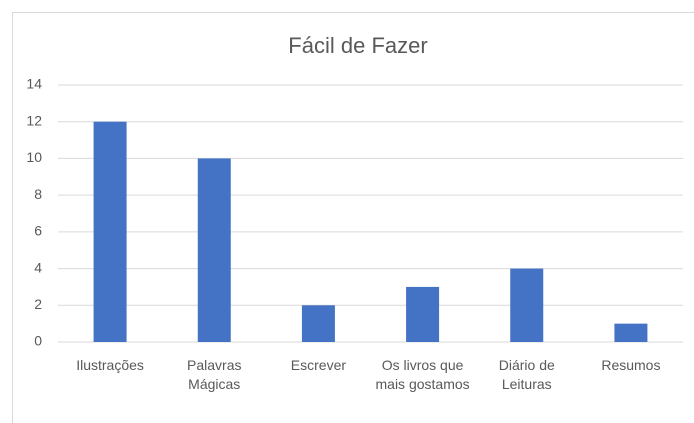  Describe the element at coordinates (526, 374) in the screenshot. I see `x-tick-label: Diário de Leituras` at that location.